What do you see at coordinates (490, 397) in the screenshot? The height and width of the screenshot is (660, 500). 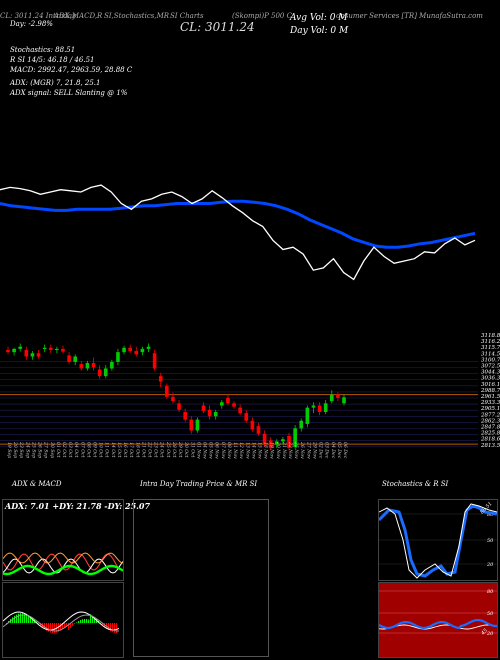 I see `y-tick-label: 2961.57` at bounding box center [490, 397].